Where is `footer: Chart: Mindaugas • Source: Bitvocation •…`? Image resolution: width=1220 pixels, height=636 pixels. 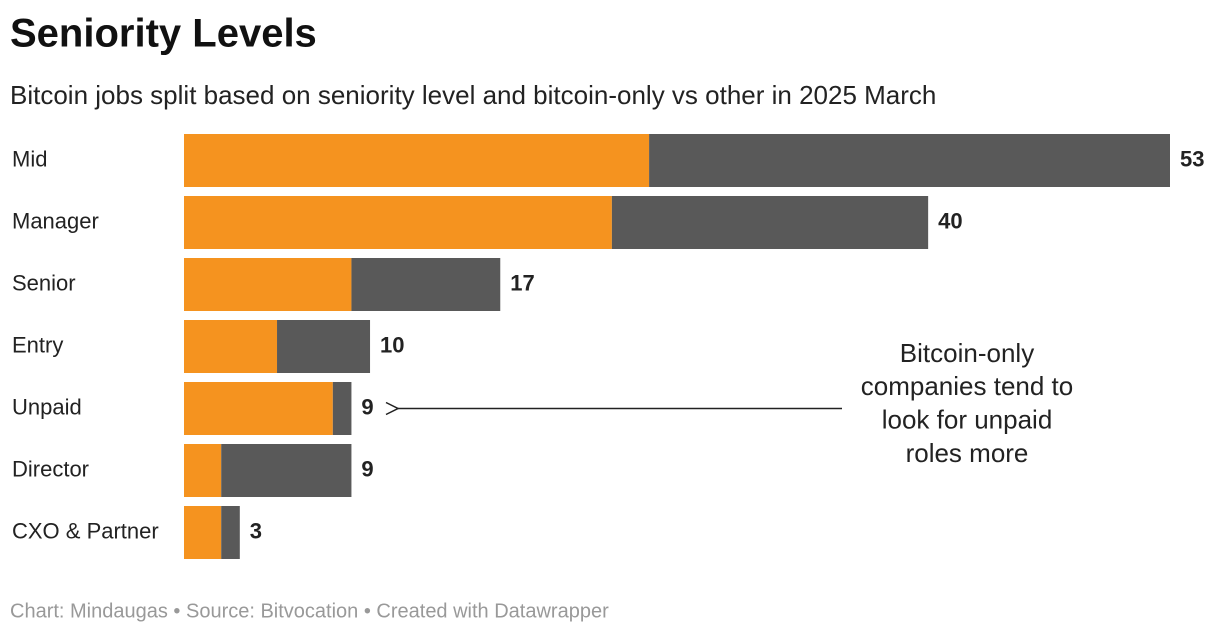 footer: Chart: Mindaugas • Source: Bitvocation •… is located at coordinates (309, 611).